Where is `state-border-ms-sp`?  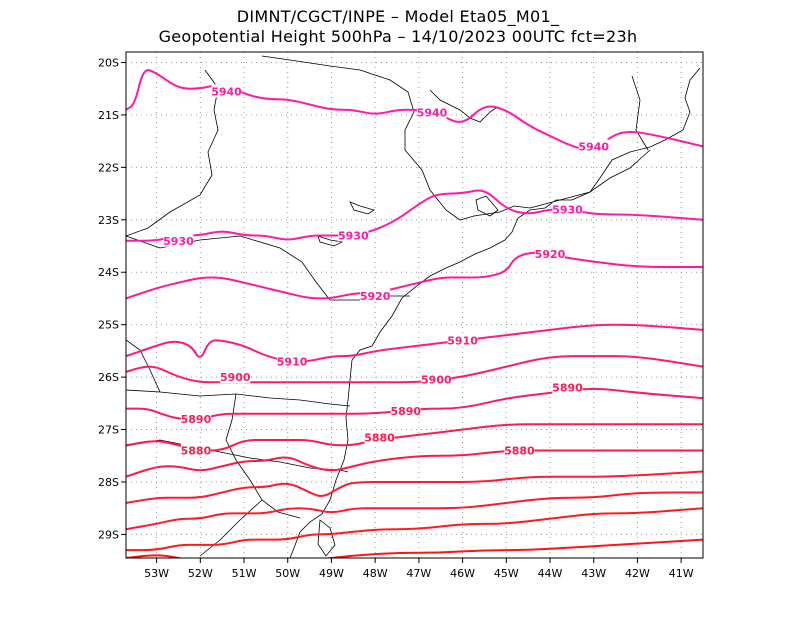
state-border-ms-sp is located at coordinates (172, 153).